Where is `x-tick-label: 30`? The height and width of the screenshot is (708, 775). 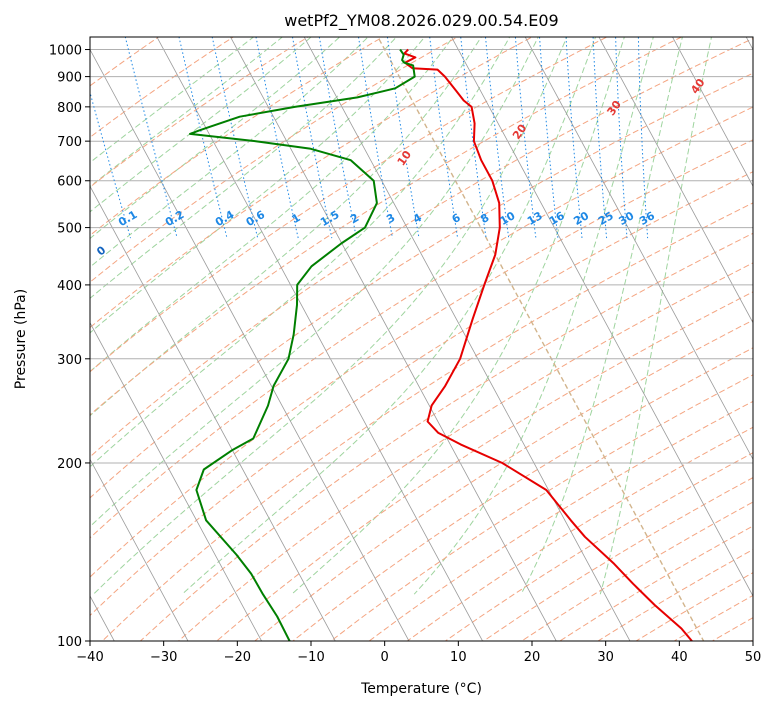 x-tick-label: 30 is located at coordinates (605, 657).